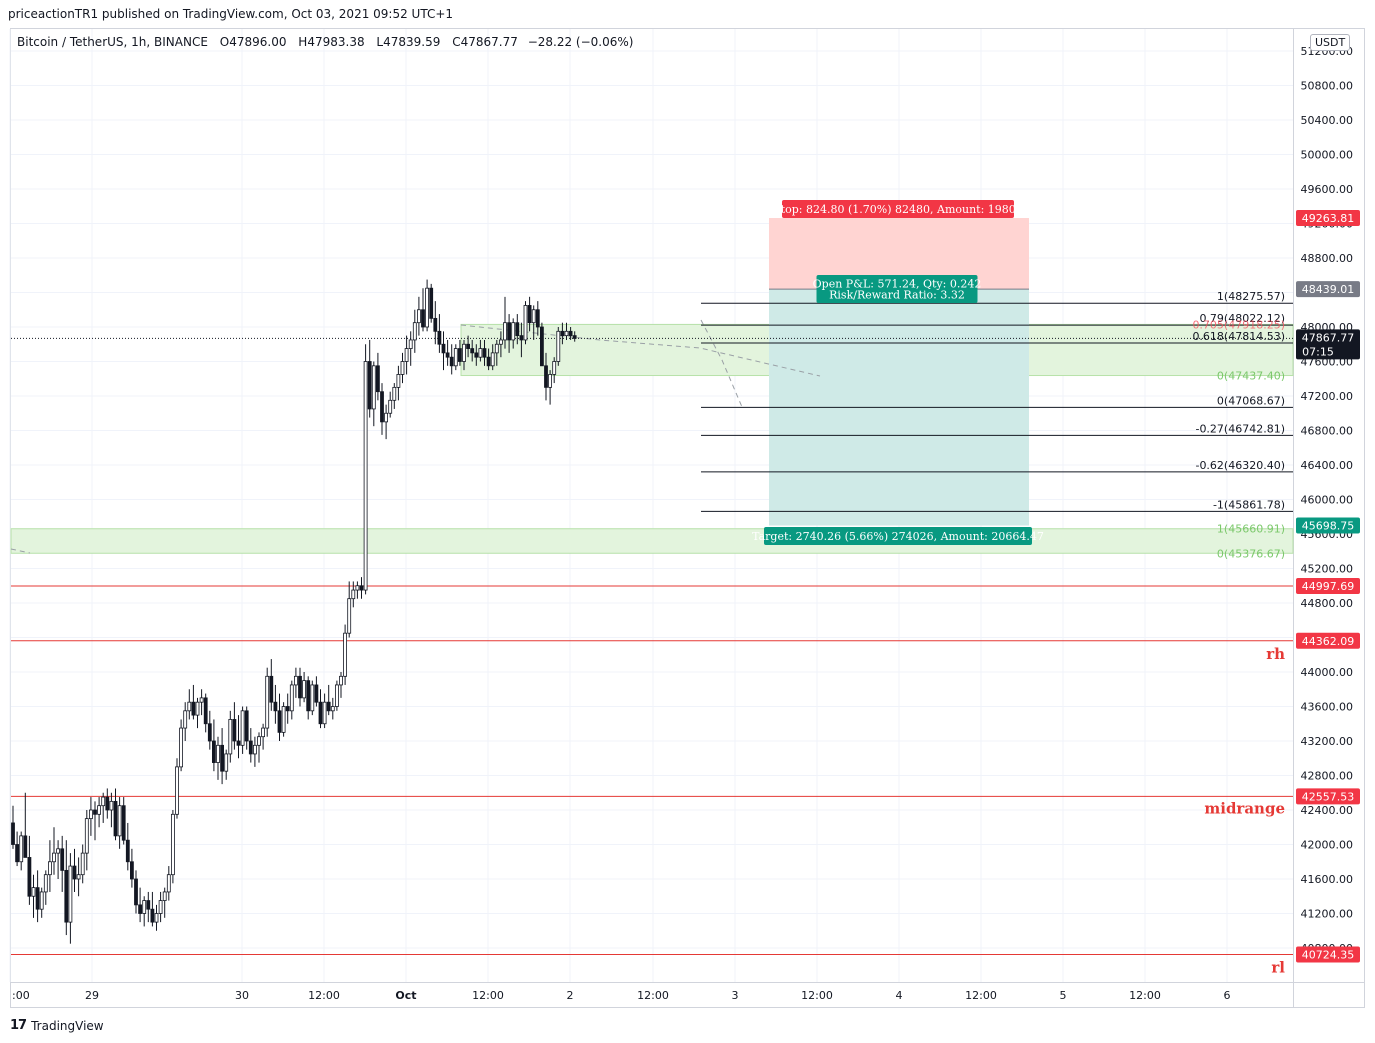  I want to click on price-tick-label: 42800.00, so click(1327, 776).